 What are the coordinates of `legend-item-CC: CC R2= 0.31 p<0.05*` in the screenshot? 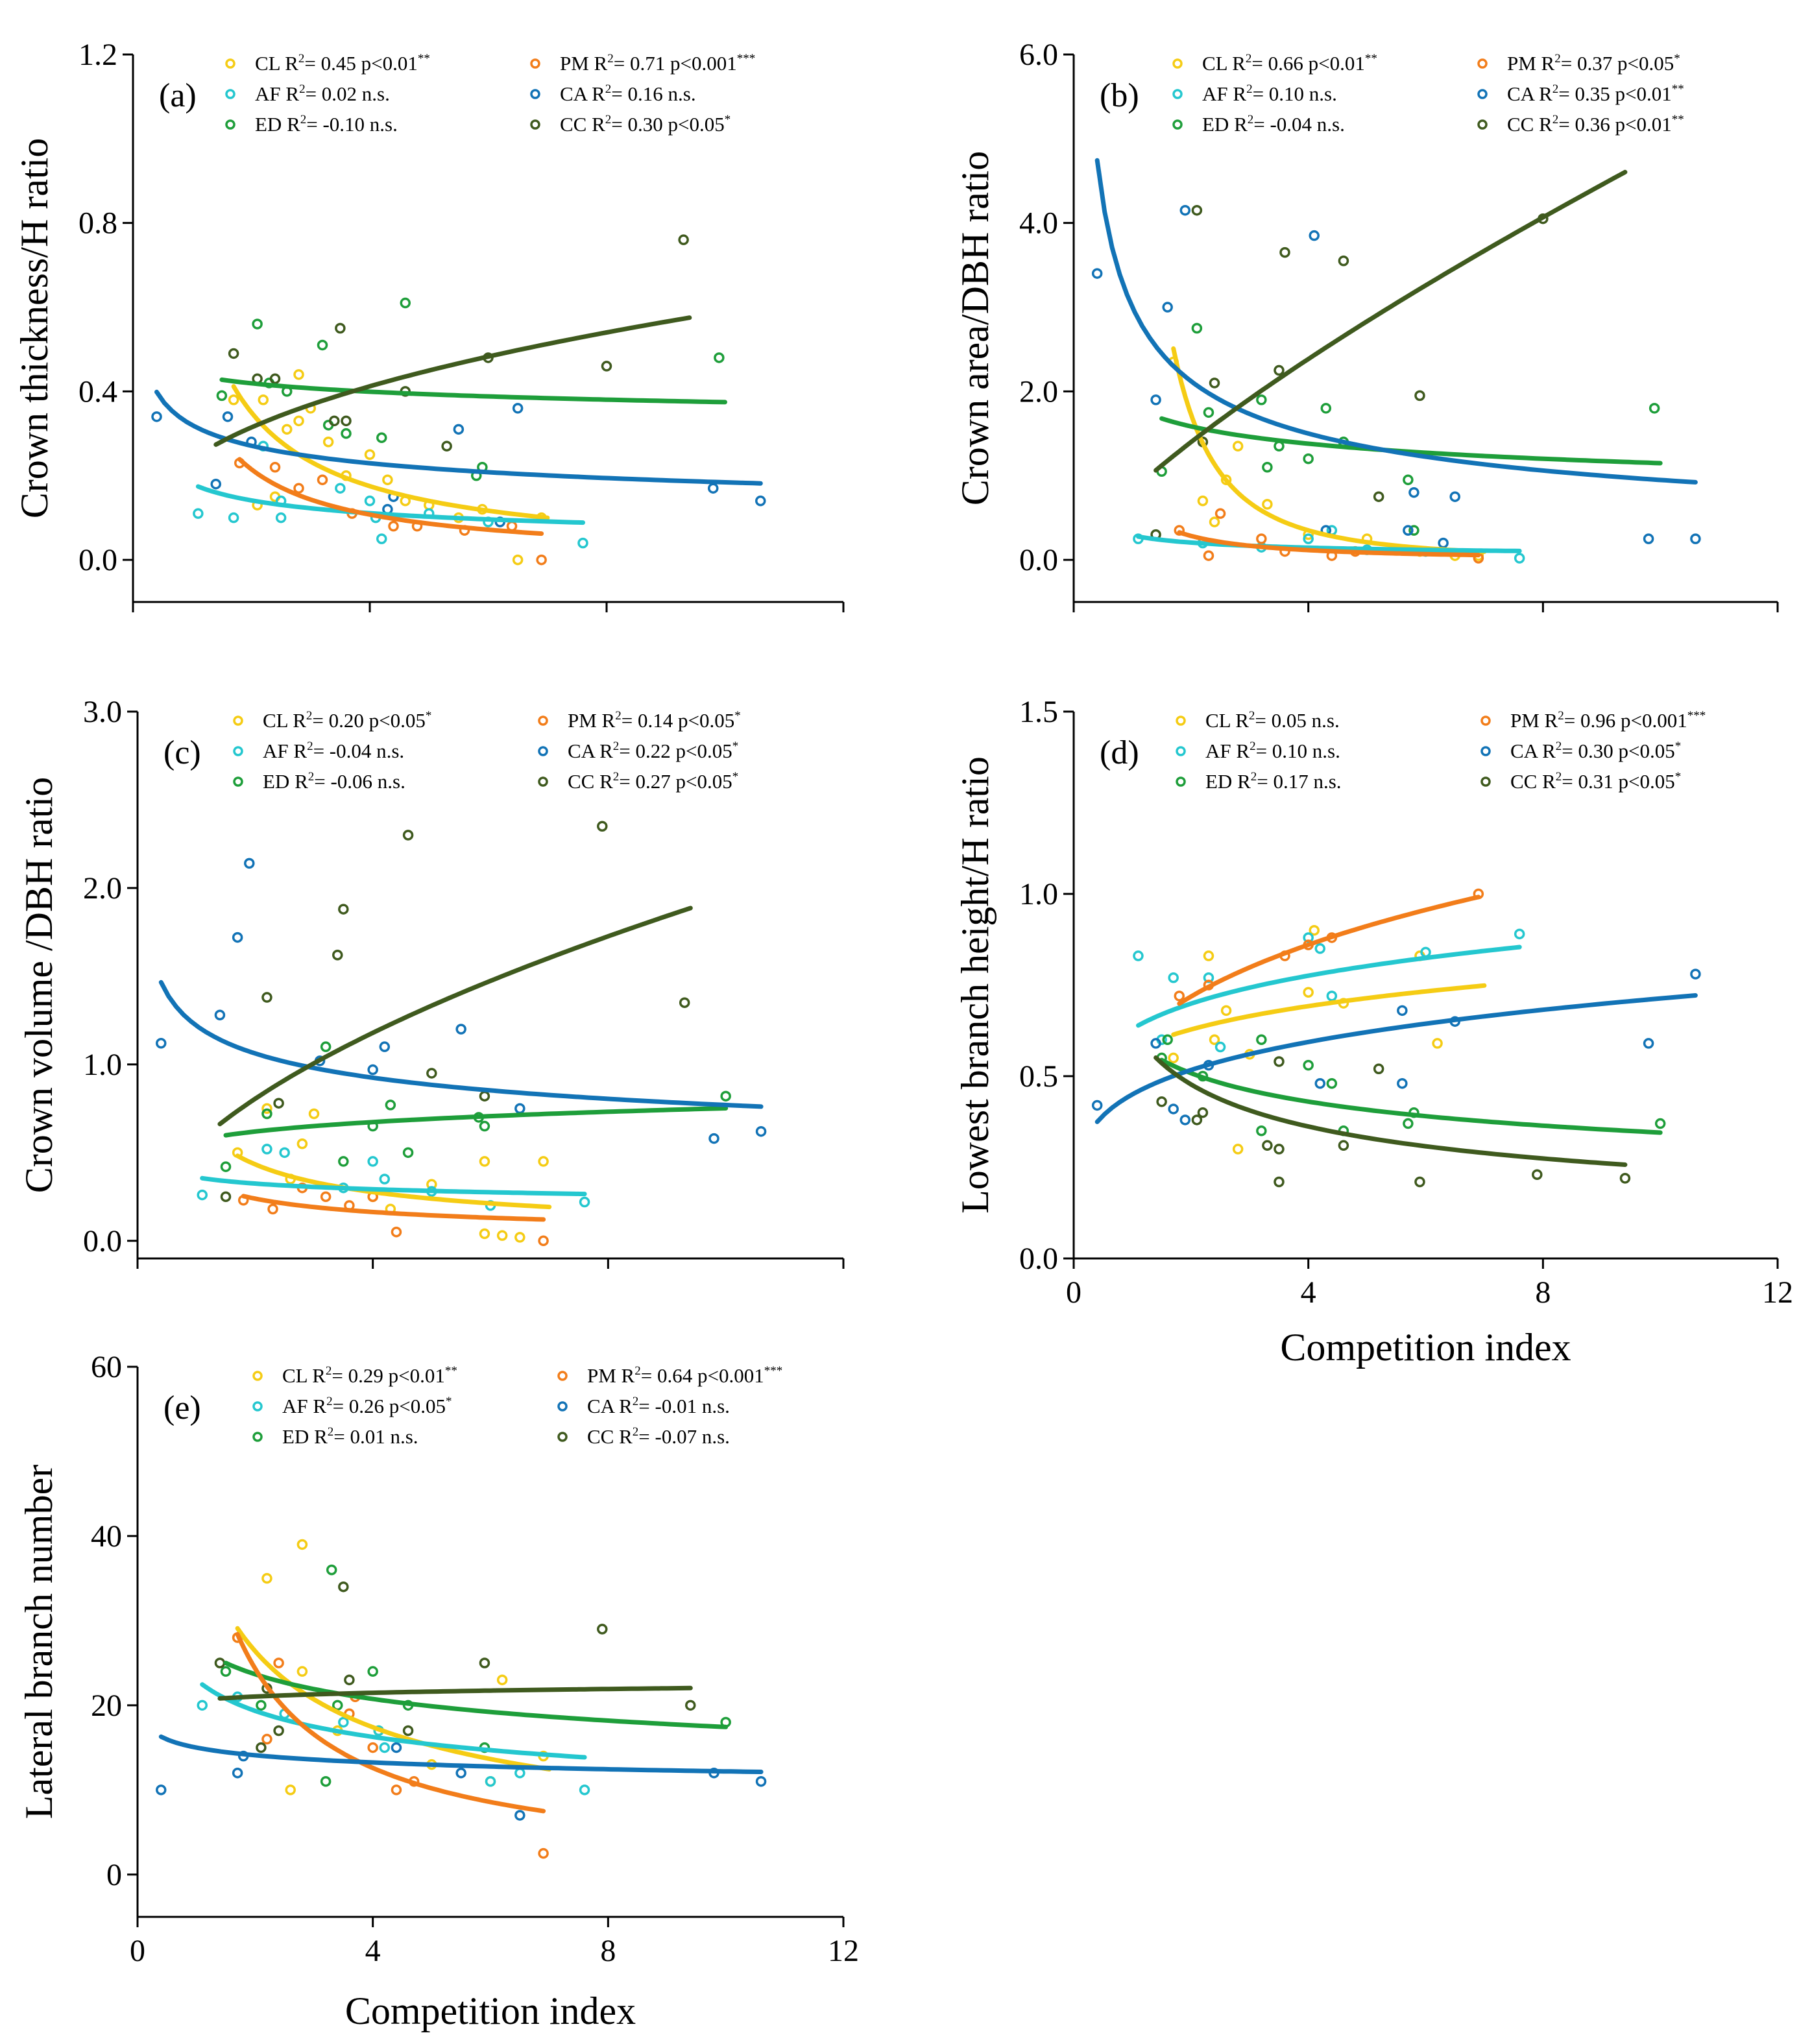 It's located at (1580, 781).